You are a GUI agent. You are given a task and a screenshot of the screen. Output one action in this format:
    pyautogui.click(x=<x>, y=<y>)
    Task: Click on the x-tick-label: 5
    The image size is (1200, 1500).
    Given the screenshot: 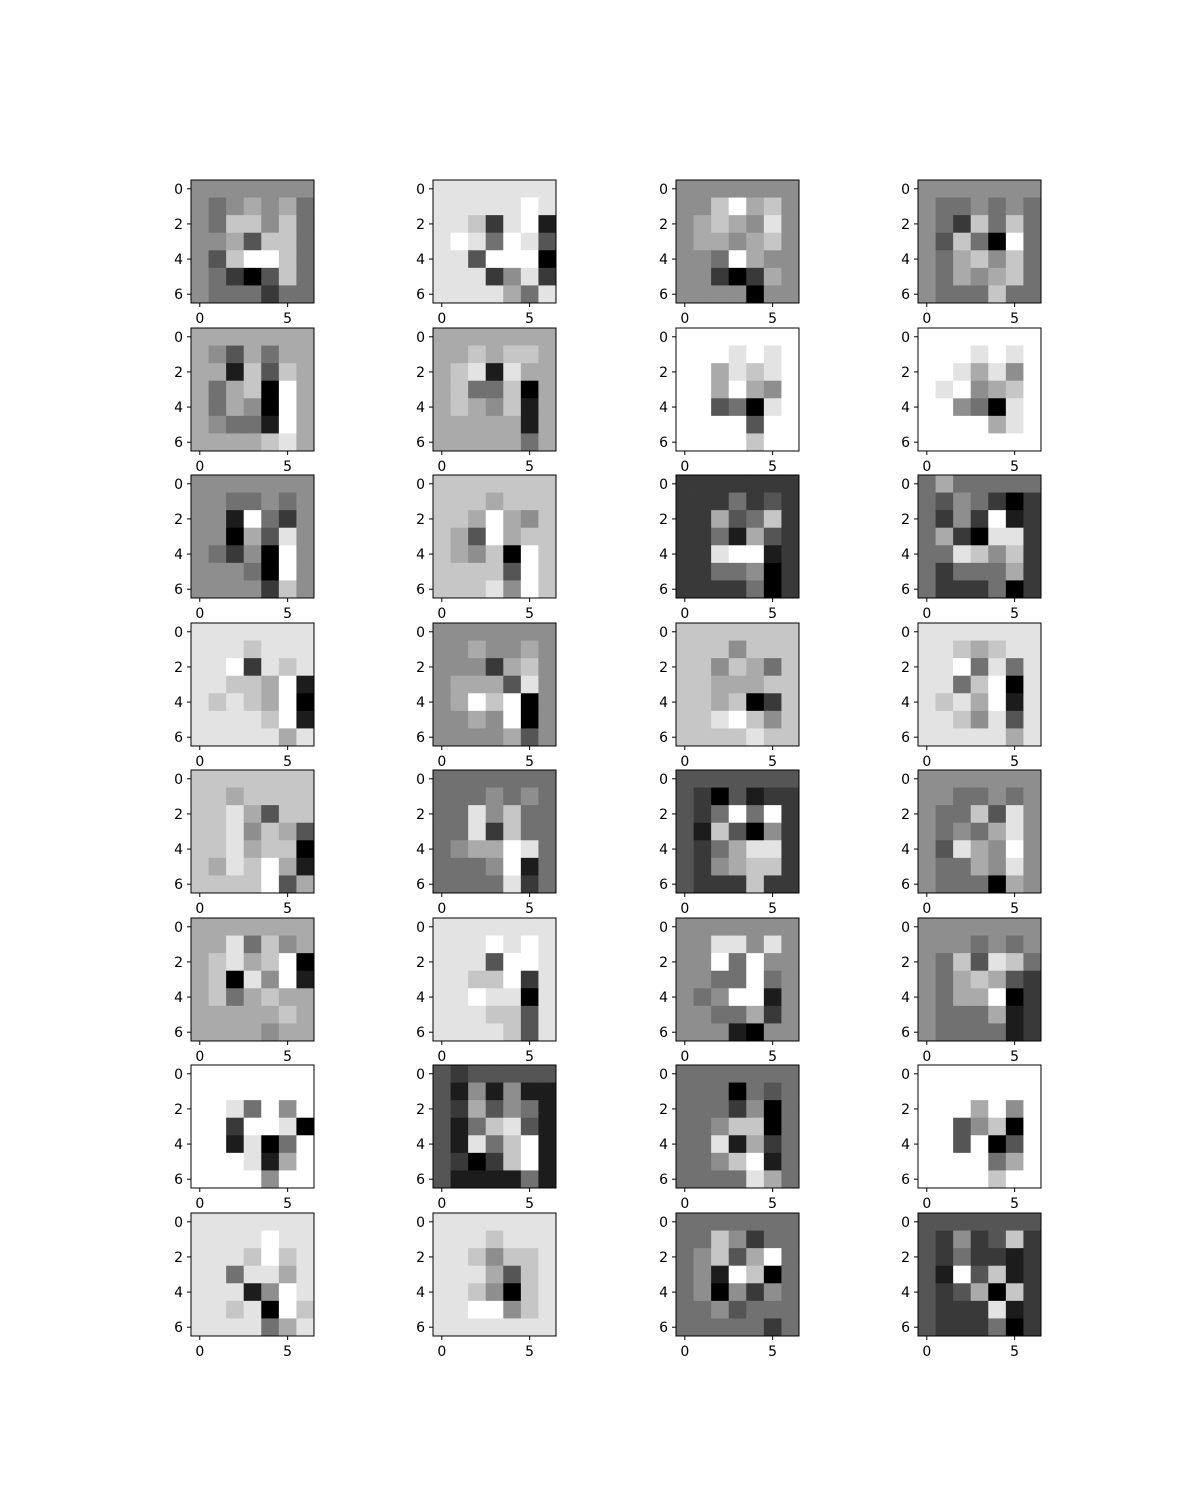 What is the action you would take?
    pyautogui.click(x=772, y=1352)
    